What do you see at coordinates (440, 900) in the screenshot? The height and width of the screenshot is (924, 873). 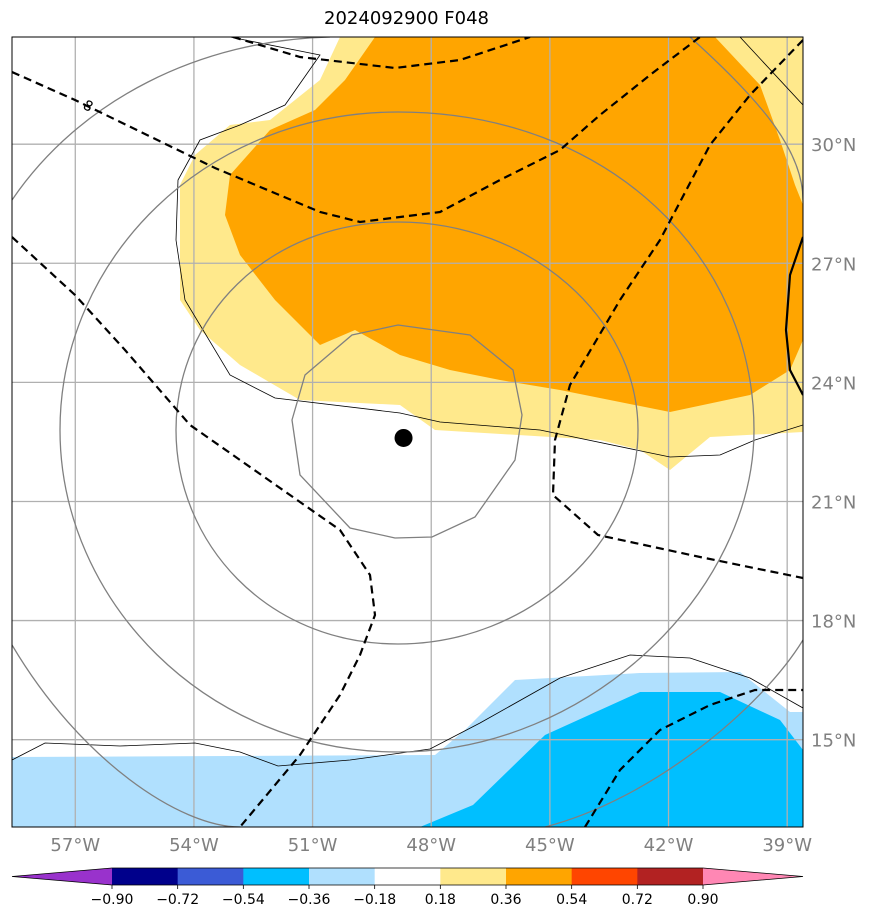 I see `colorbar-tick-label: 0.18` at bounding box center [440, 900].